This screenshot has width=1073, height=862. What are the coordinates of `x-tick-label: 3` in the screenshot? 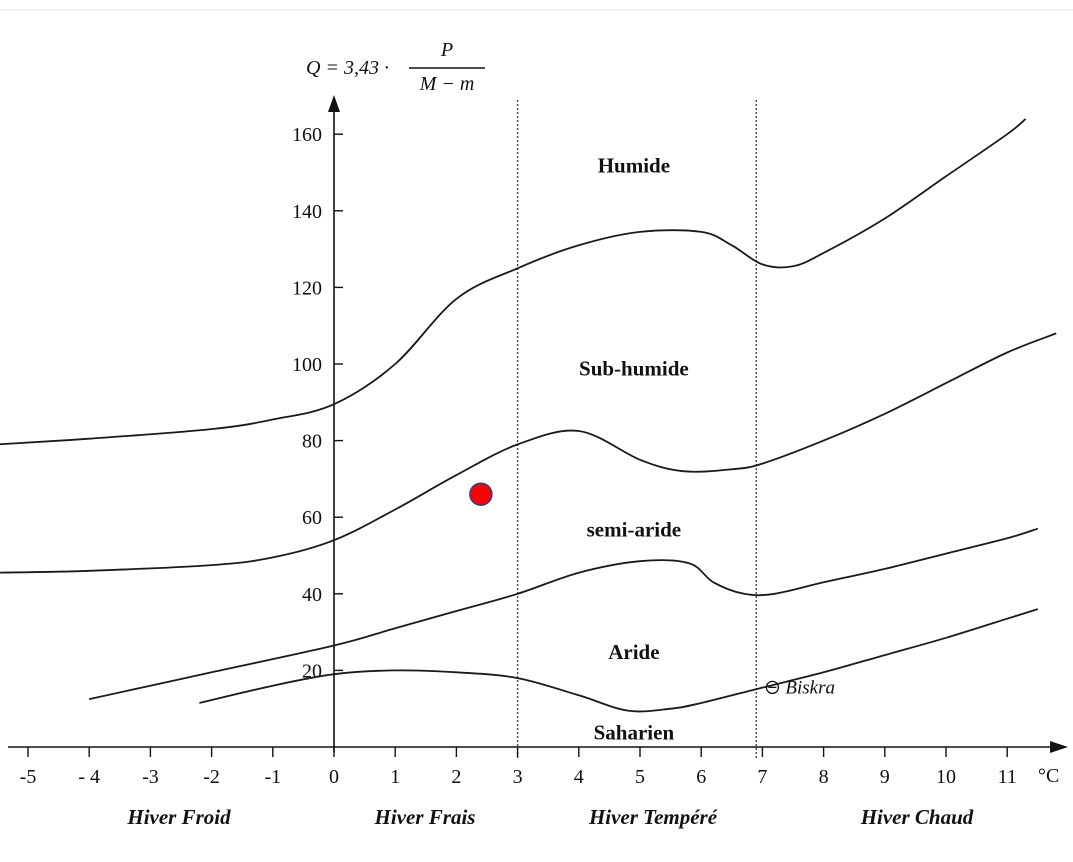 It's located at (518, 777).